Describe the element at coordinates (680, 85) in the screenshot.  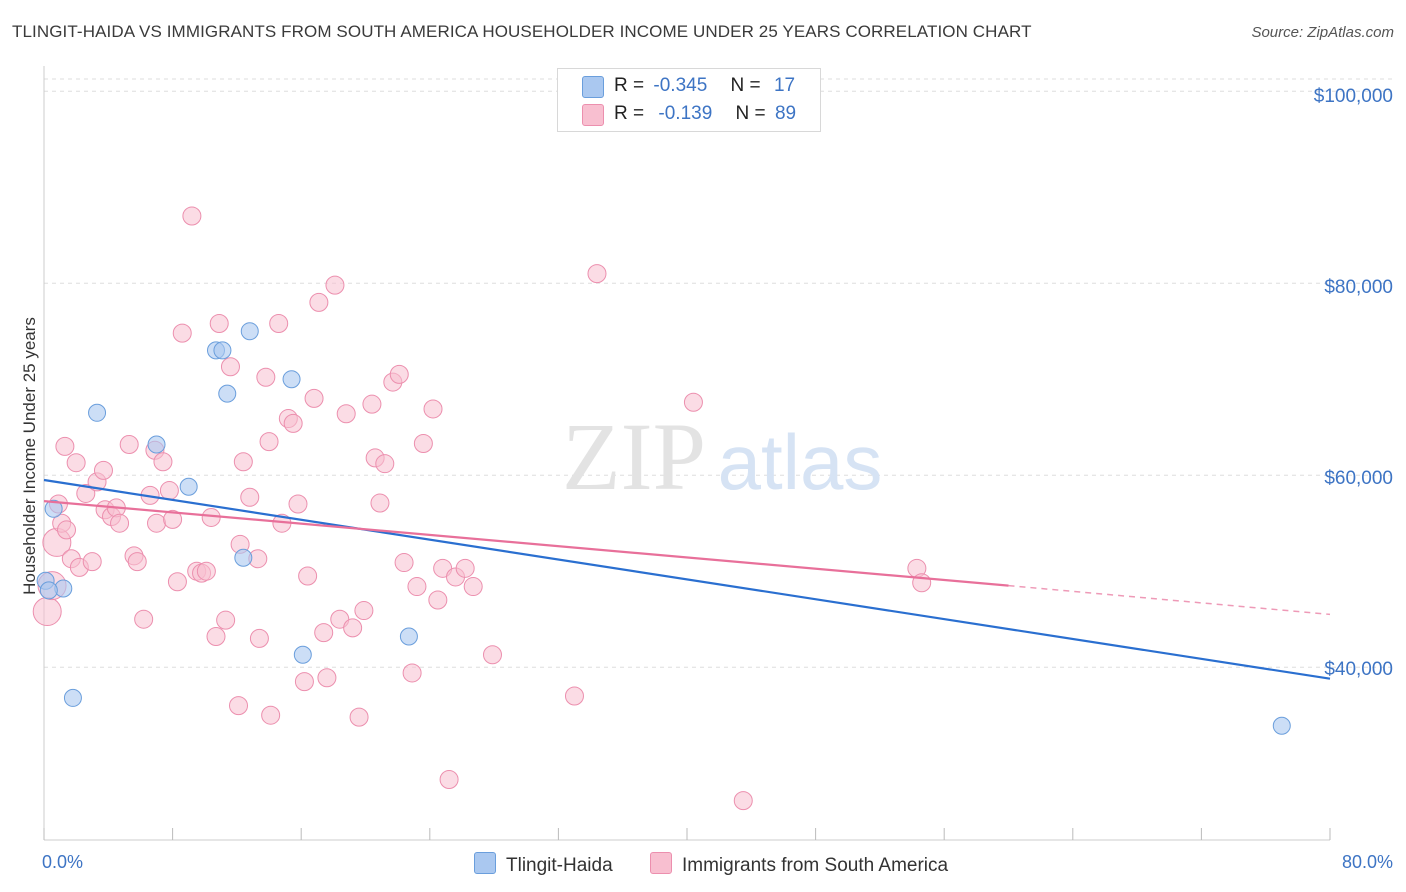
I see `r-value: -0.345` at that location.